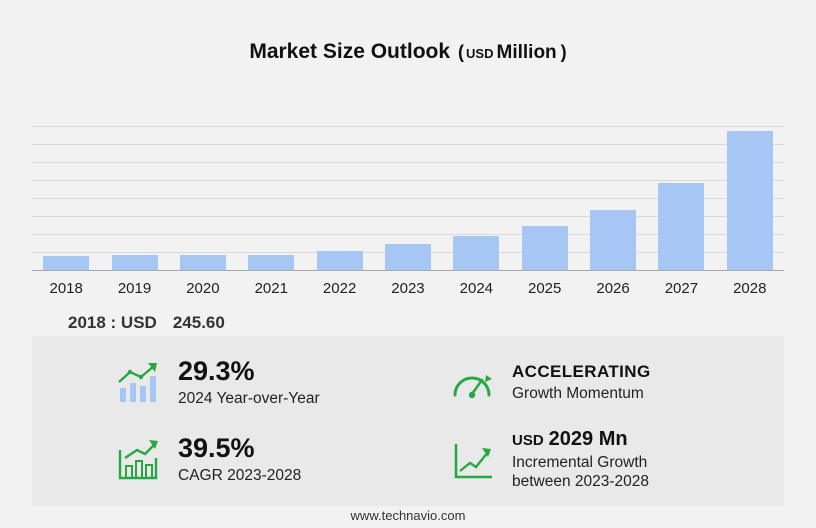  I want to click on base-year-value: 2018 : USD 245.60, so click(146, 323).